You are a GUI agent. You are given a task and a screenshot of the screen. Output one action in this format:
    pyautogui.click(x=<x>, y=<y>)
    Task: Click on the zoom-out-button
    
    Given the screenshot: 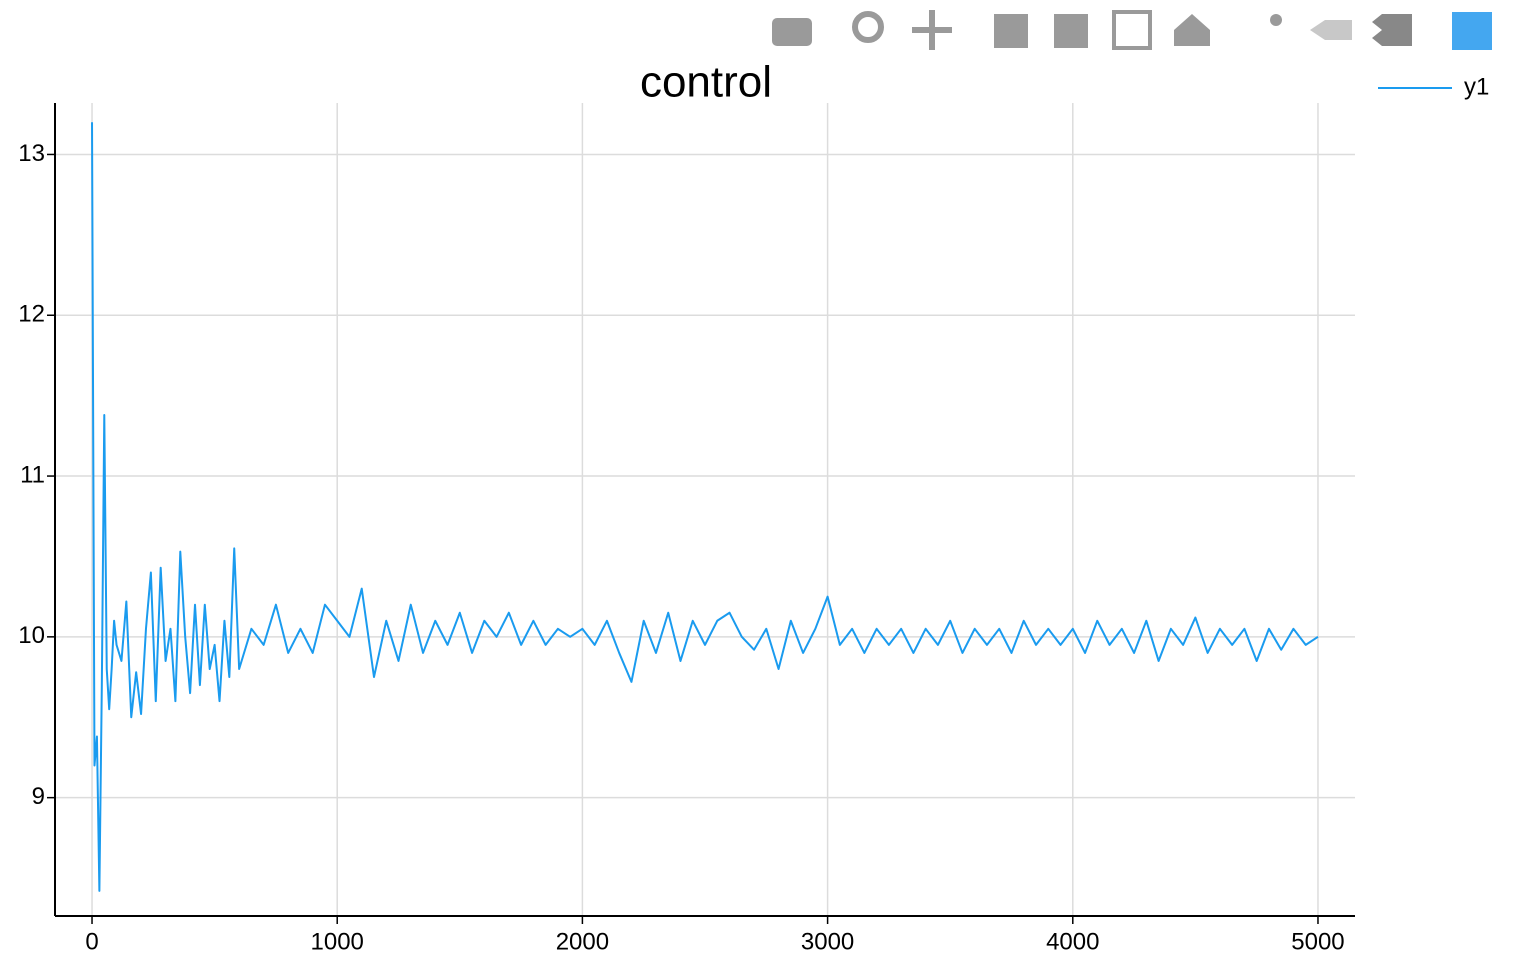 What is the action you would take?
    pyautogui.click(x=1071, y=31)
    